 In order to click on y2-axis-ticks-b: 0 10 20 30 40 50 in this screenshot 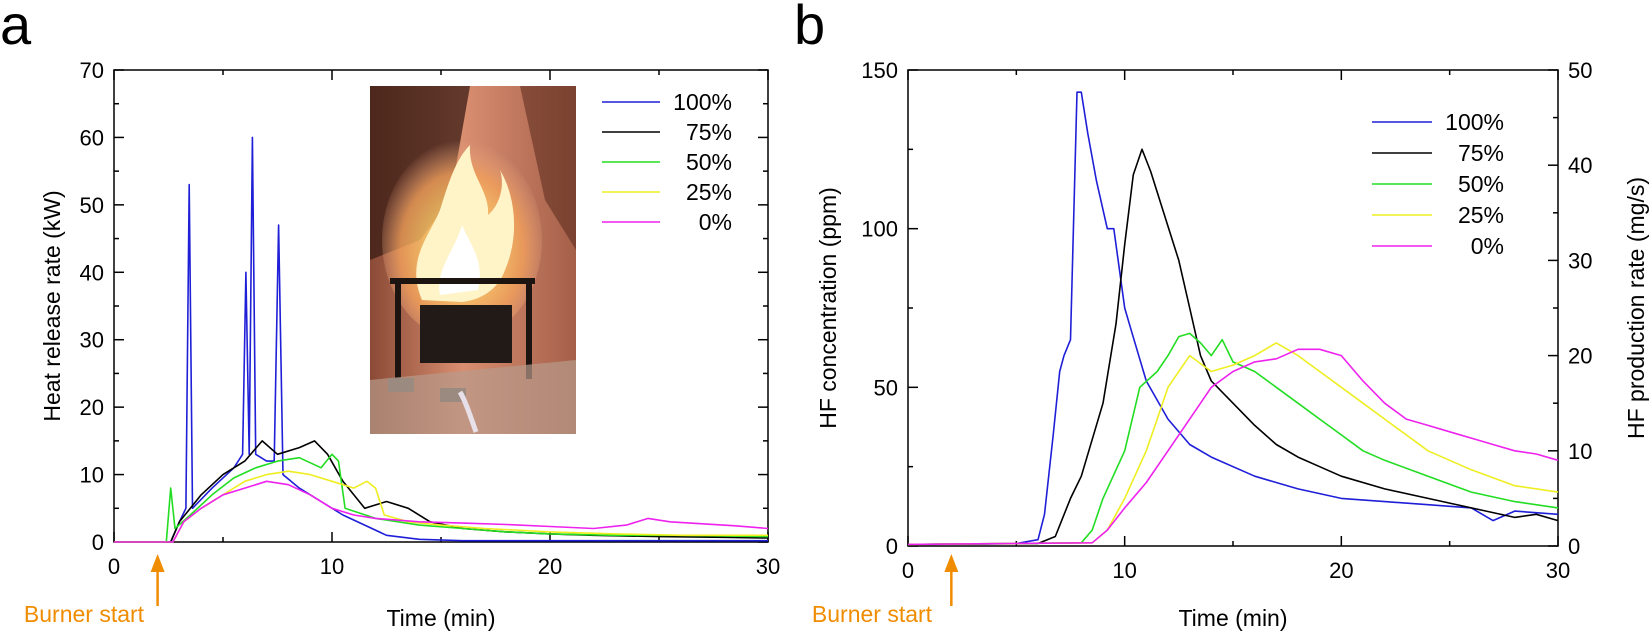, I will do `click(1570, 308)`.